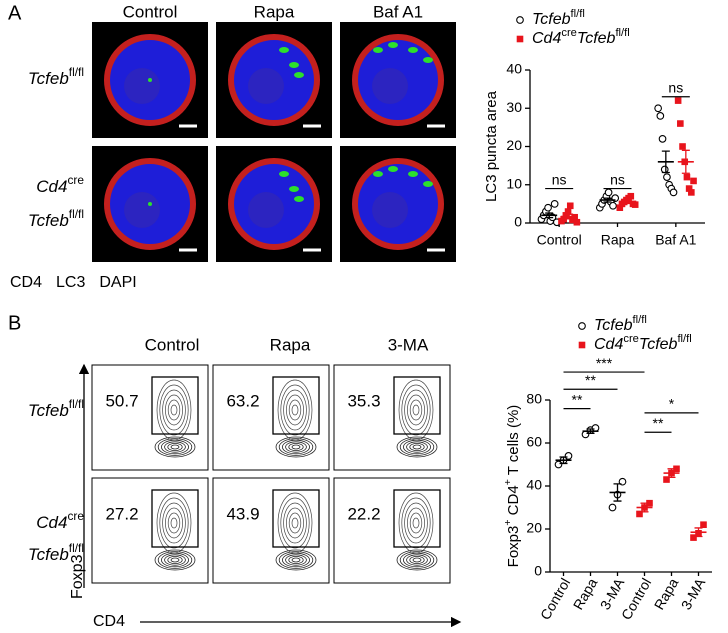 The width and height of the screenshot is (728, 633). What do you see at coordinates (121, 513) in the screenshot?
I see `gate-value: 27.2` at bounding box center [121, 513].